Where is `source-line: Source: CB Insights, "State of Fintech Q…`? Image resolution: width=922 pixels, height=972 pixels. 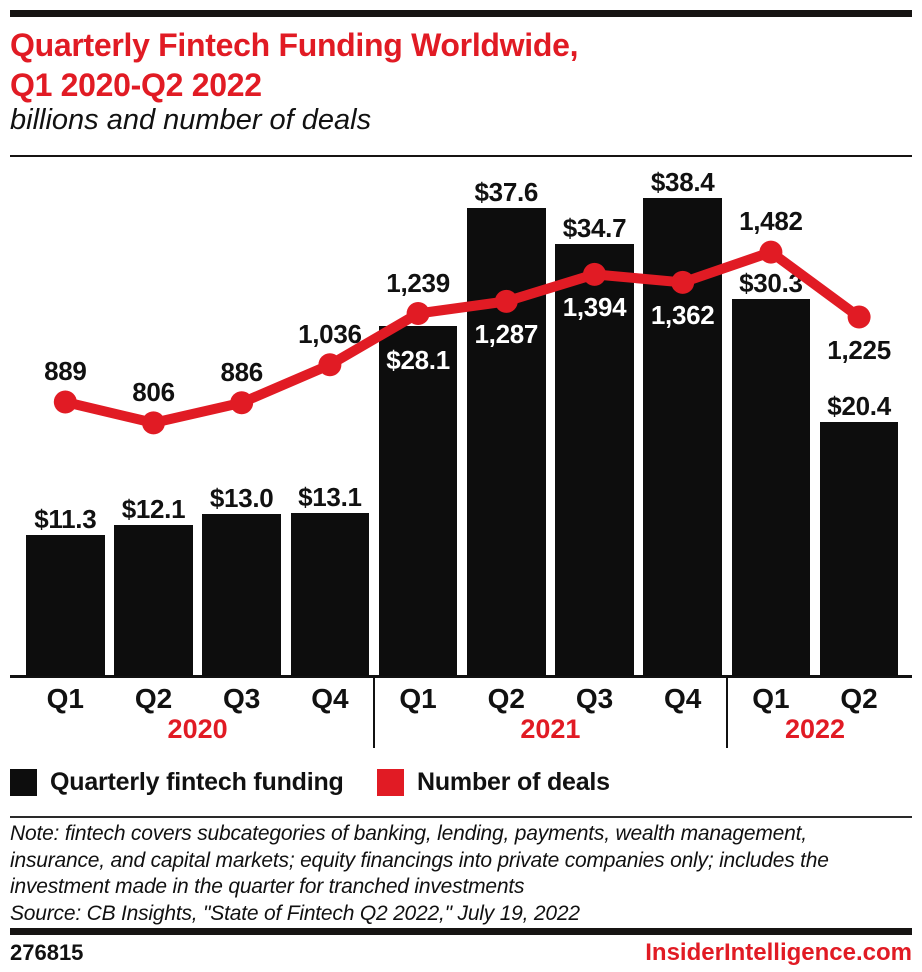
source-line: Source: CB Insights, "State of Fintech Q… is located at coordinates (295, 913).